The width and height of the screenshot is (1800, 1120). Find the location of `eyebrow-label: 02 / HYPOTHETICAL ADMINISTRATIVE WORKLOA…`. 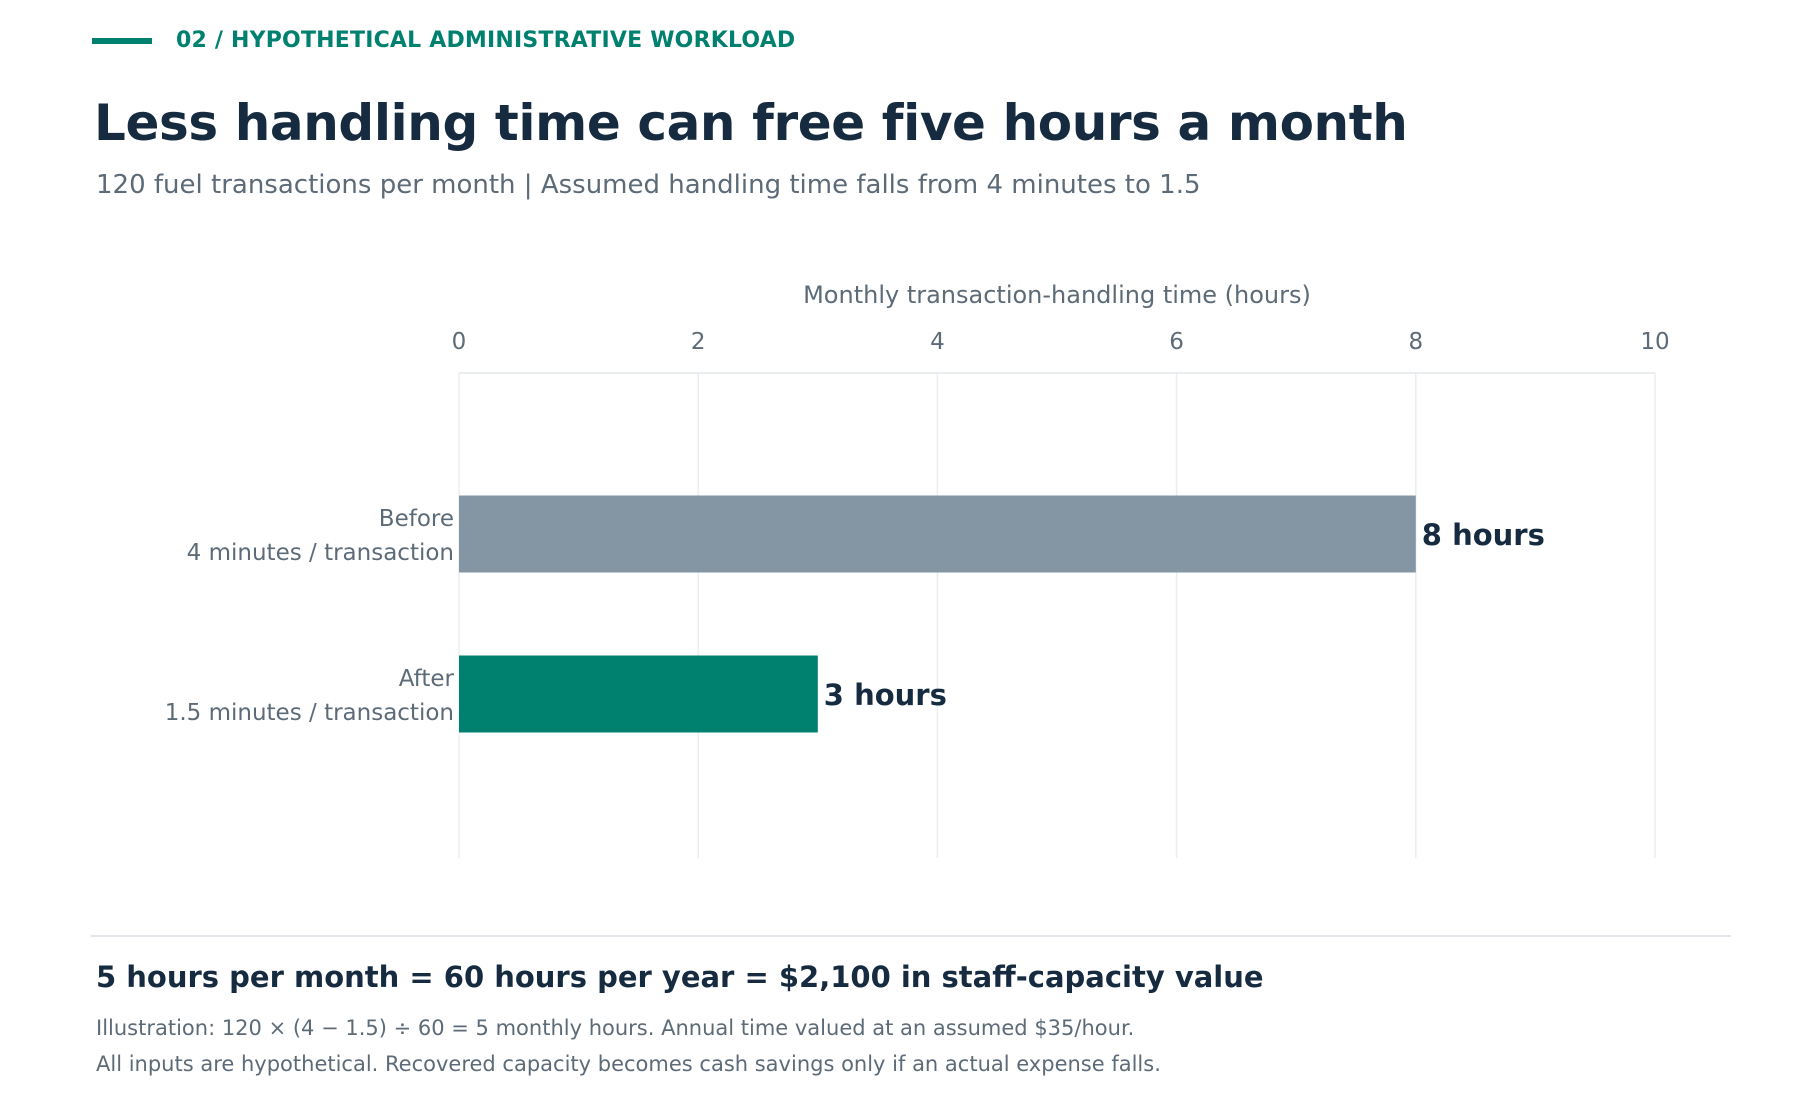

eyebrow-label: 02 / HYPOTHETICAL ADMINISTRATIVE WORKLOA… is located at coordinates (486, 40).